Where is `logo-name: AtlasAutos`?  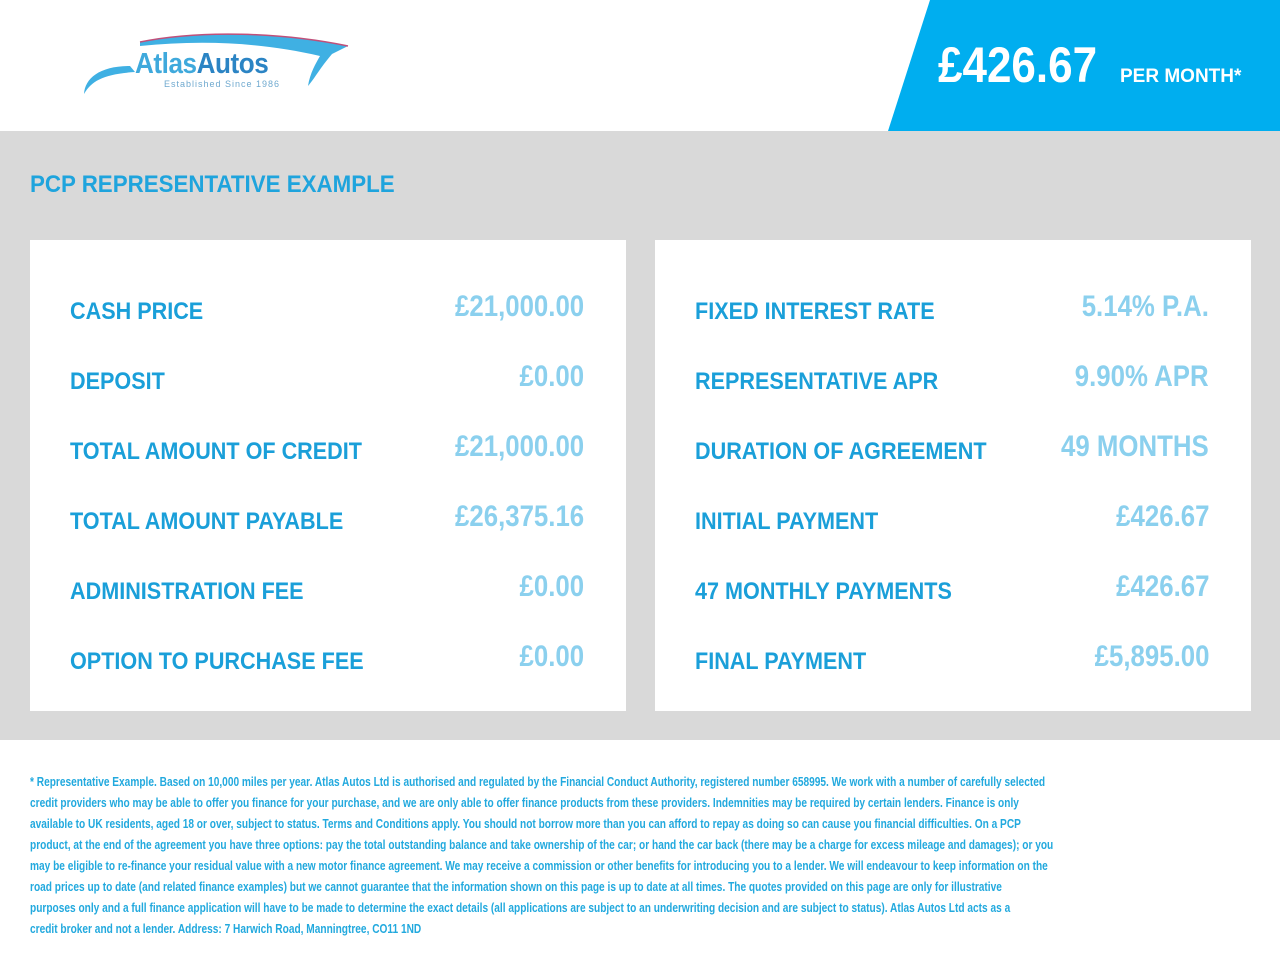
logo-name: AtlasAutos is located at coordinates (202, 64).